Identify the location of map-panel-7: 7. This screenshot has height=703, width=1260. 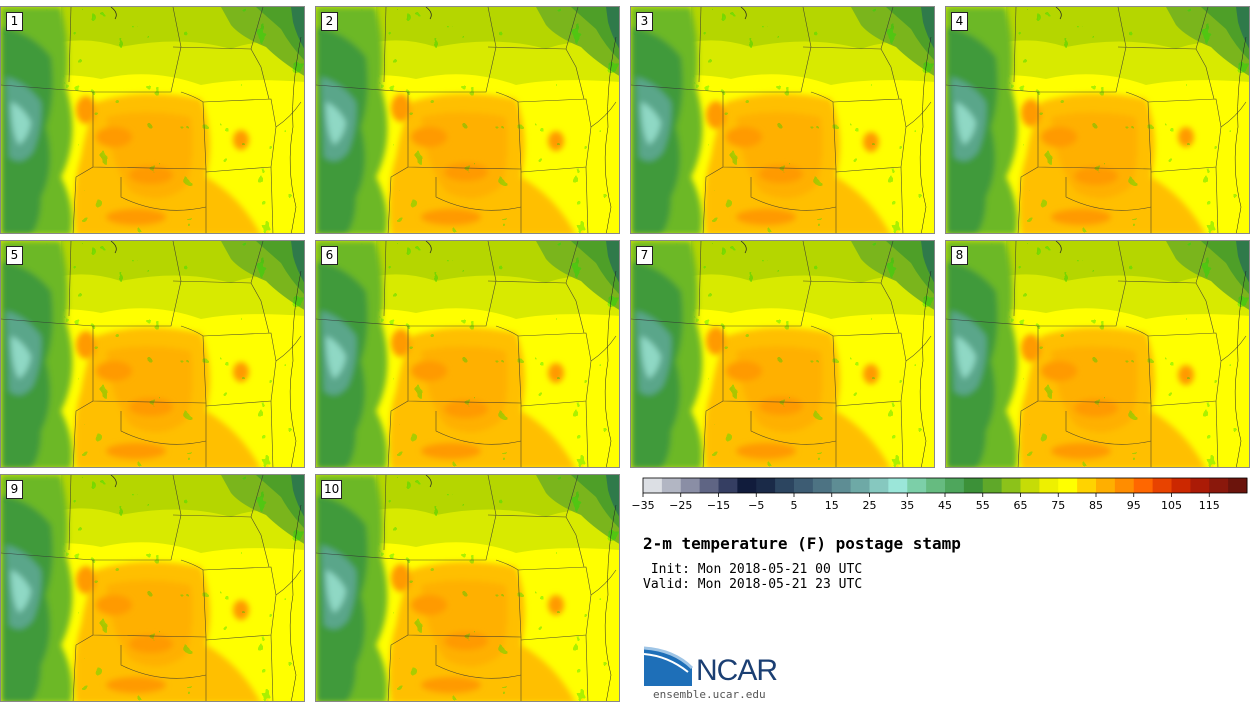
(782, 354).